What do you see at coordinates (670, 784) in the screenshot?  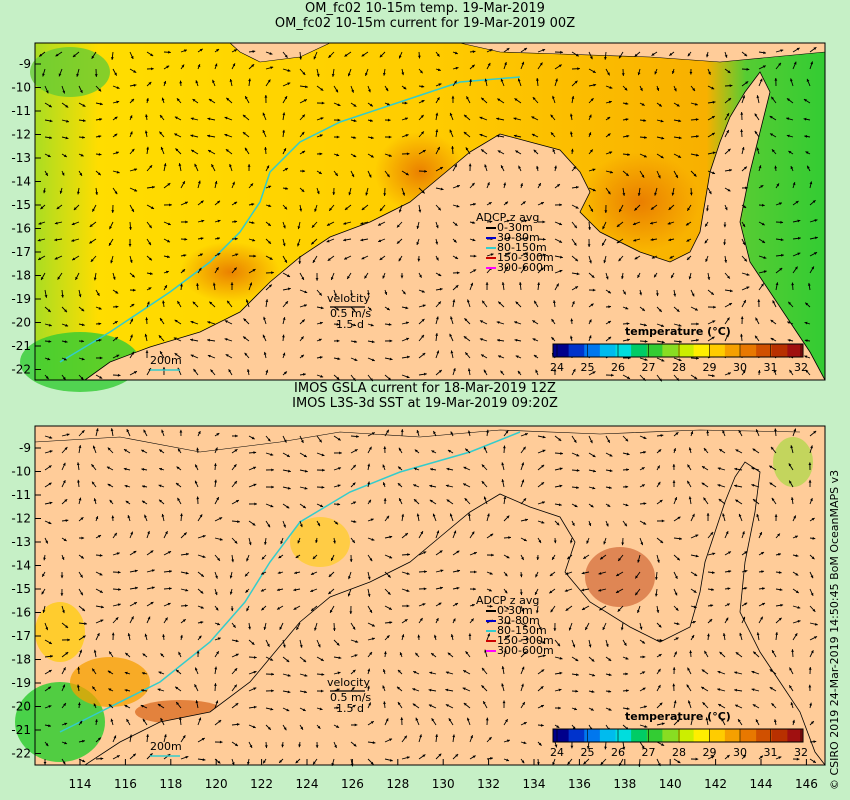 I see `x-tick-label: 140` at bounding box center [670, 784].